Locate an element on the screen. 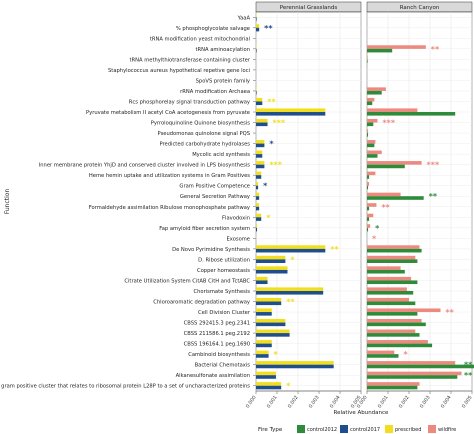  y-tick-label: Fap amyloid fiber secretion system is located at coordinates (204, 229).